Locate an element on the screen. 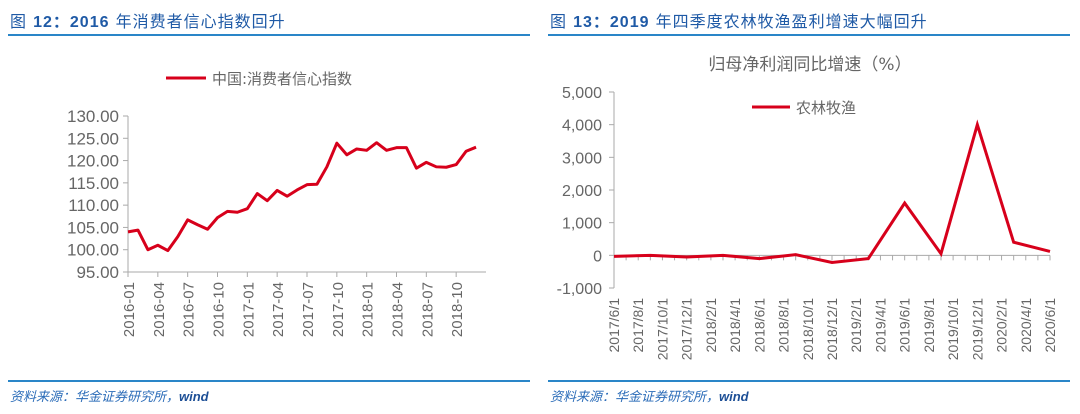 This screenshot has height=414, width=1080. x-tick-label: 2016-10 is located at coordinates (219, 309).